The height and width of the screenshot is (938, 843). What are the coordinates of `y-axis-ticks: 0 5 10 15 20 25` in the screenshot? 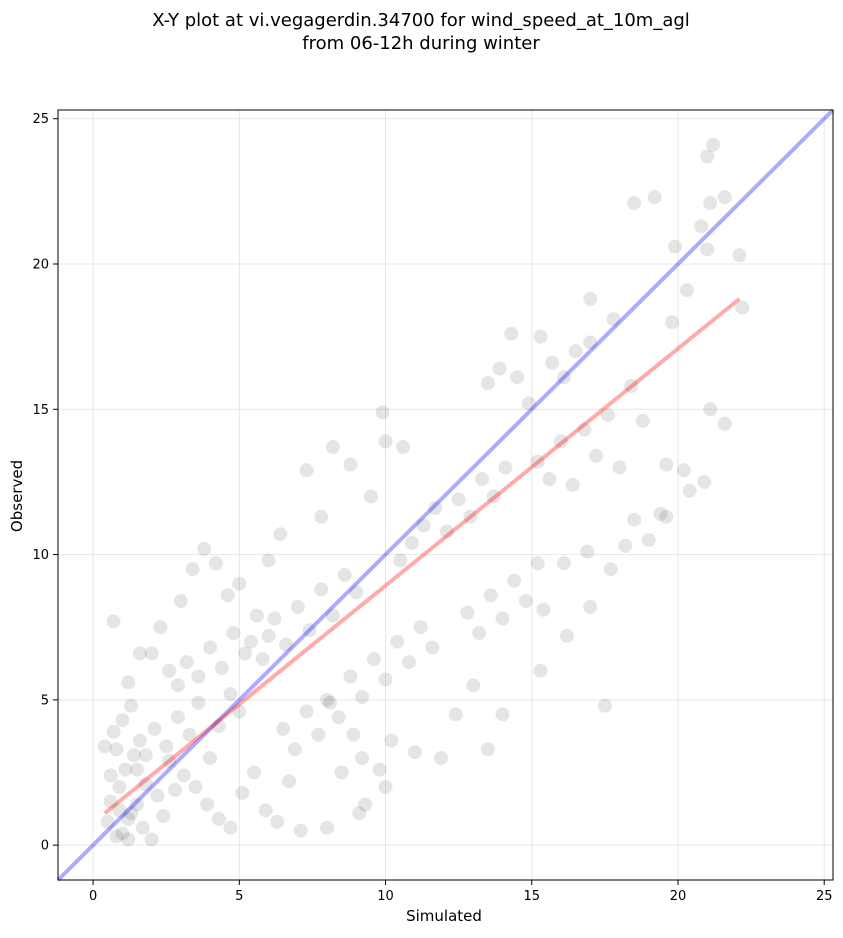 It's located at (45, 483).